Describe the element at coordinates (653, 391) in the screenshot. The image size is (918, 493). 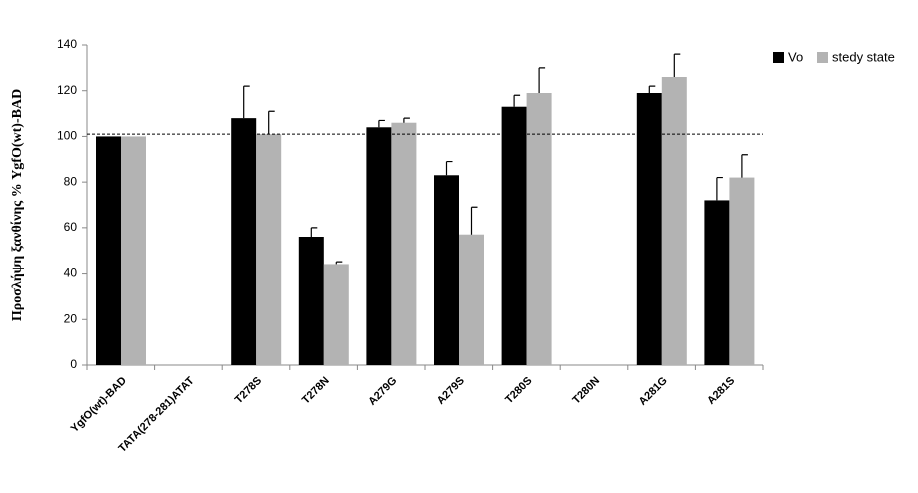
I see `x-tick-label: A281G` at that location.